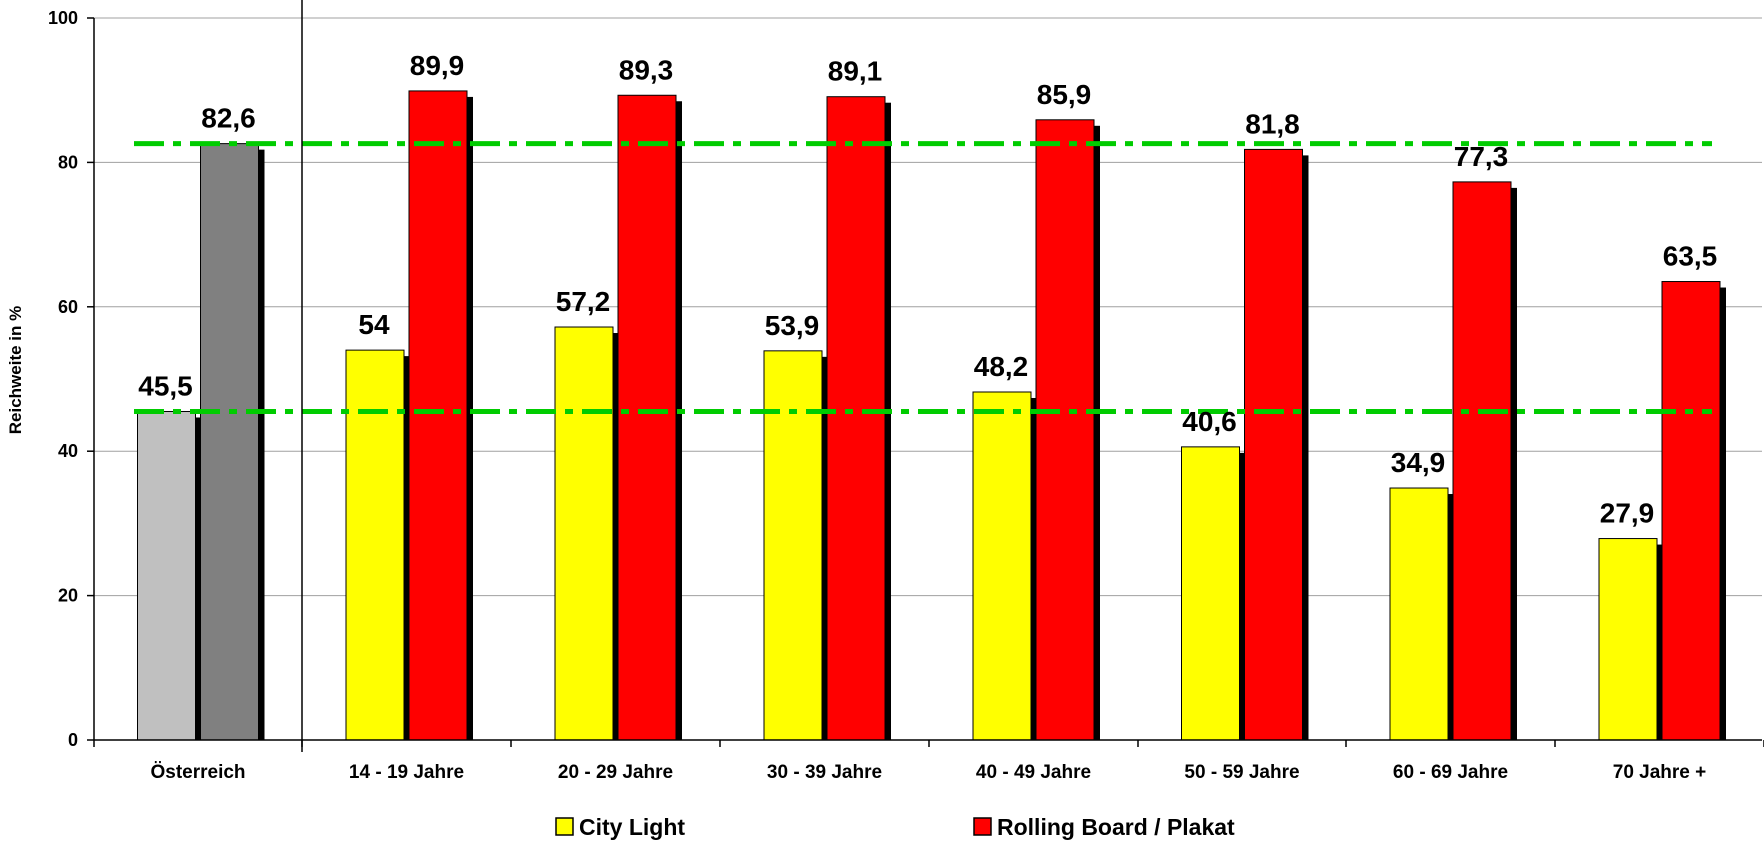 The image size is (1764, 848). What do you see at coordinates (63, 18) in the screenshot?
I see `y-tick-label: 100` at bounding box center [63, 18].